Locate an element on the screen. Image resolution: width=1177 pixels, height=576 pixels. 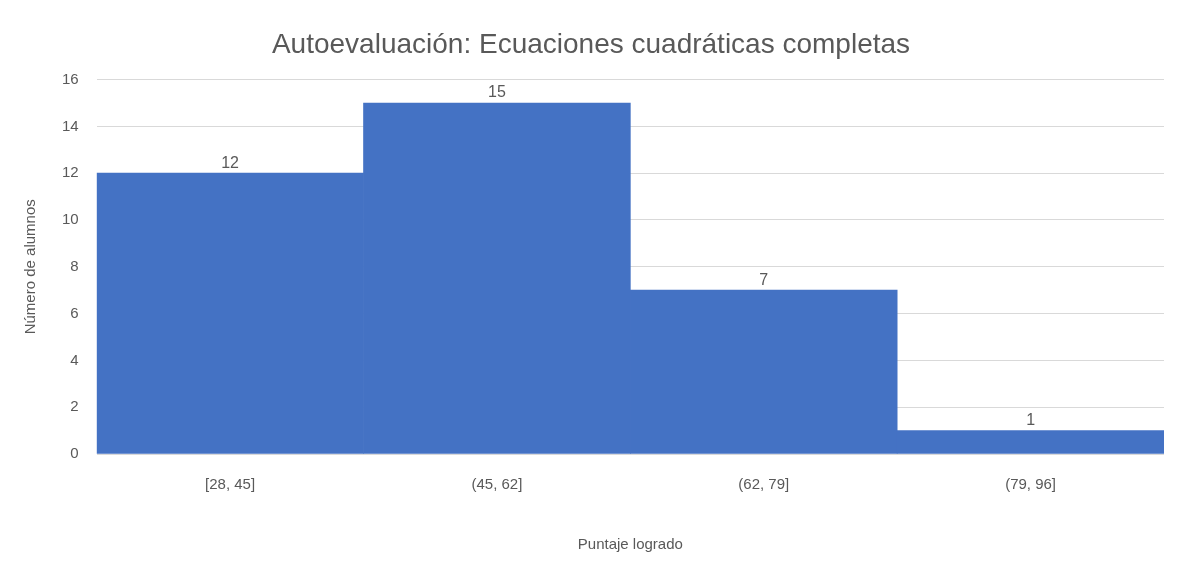
y-tick-label: 10 is located at coordinates (70, 219).